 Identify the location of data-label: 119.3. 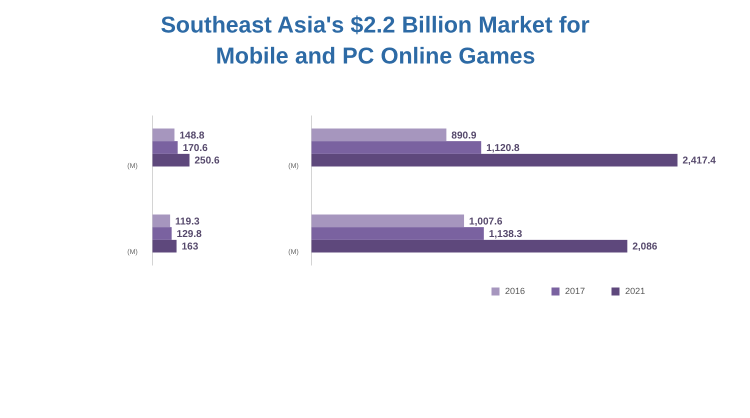
(187, 222).